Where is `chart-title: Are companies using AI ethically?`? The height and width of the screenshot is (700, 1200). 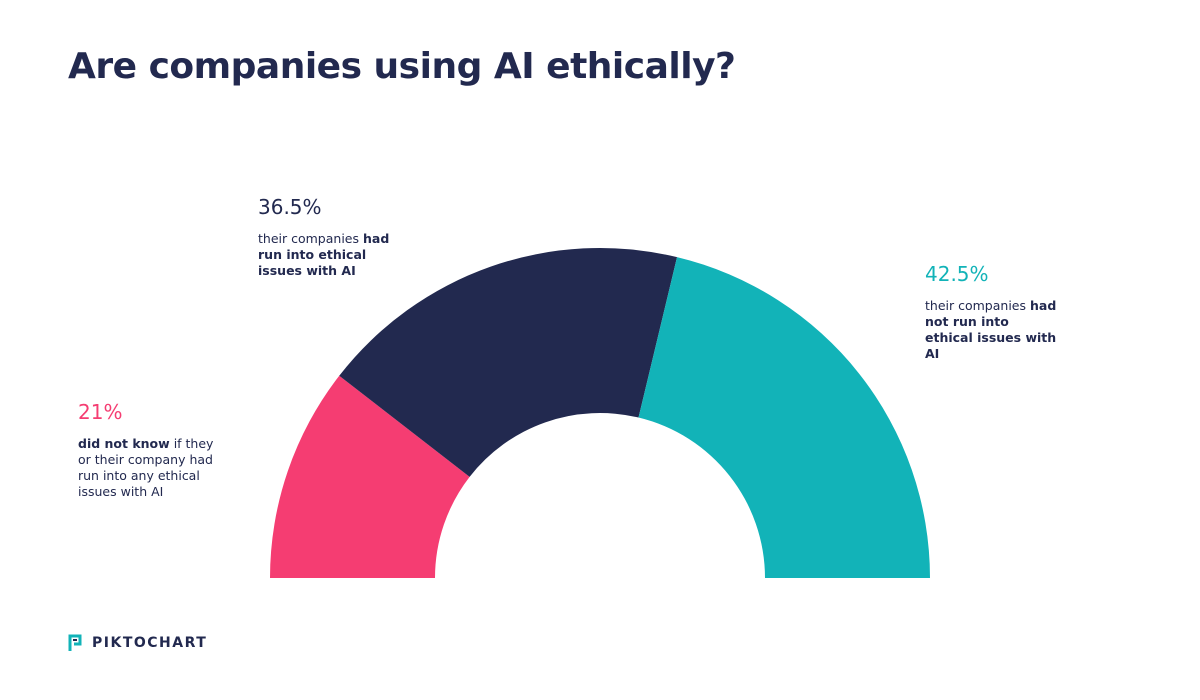
chart-title: Are companies using AI ethically? is located at coordinates (402, 66).